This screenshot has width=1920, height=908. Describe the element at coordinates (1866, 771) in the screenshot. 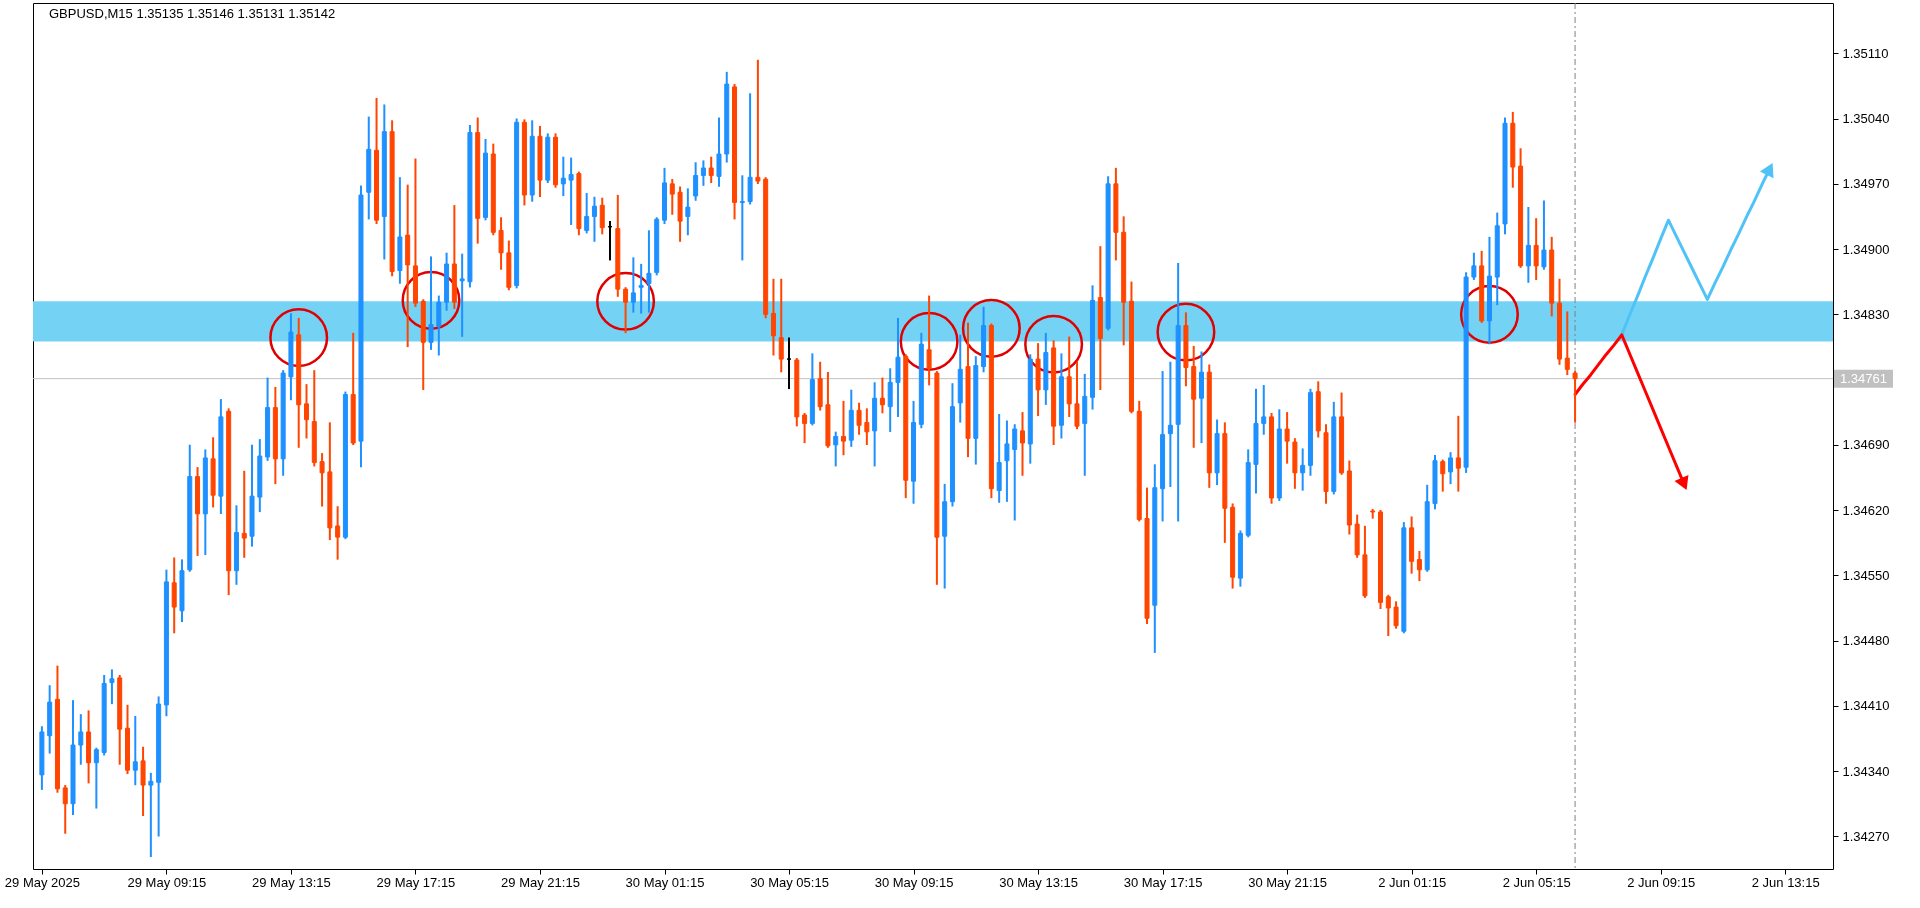

I see `y-tick-label: 1.34340` at that location.